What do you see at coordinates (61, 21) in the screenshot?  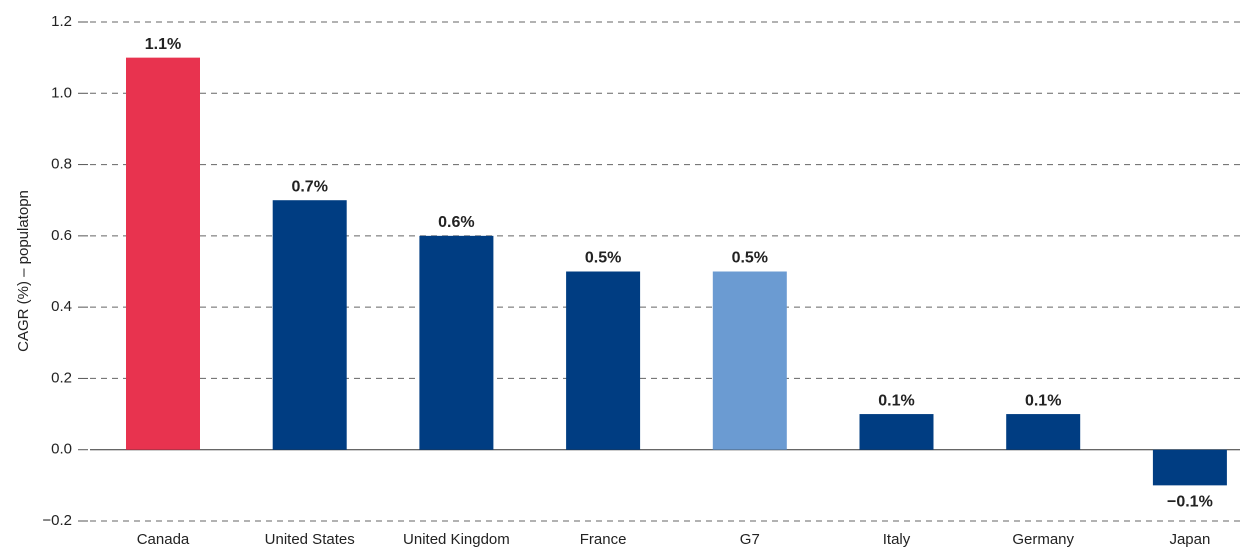 I see `y-tick-label: 1.2` at bounding box center [61, 21].